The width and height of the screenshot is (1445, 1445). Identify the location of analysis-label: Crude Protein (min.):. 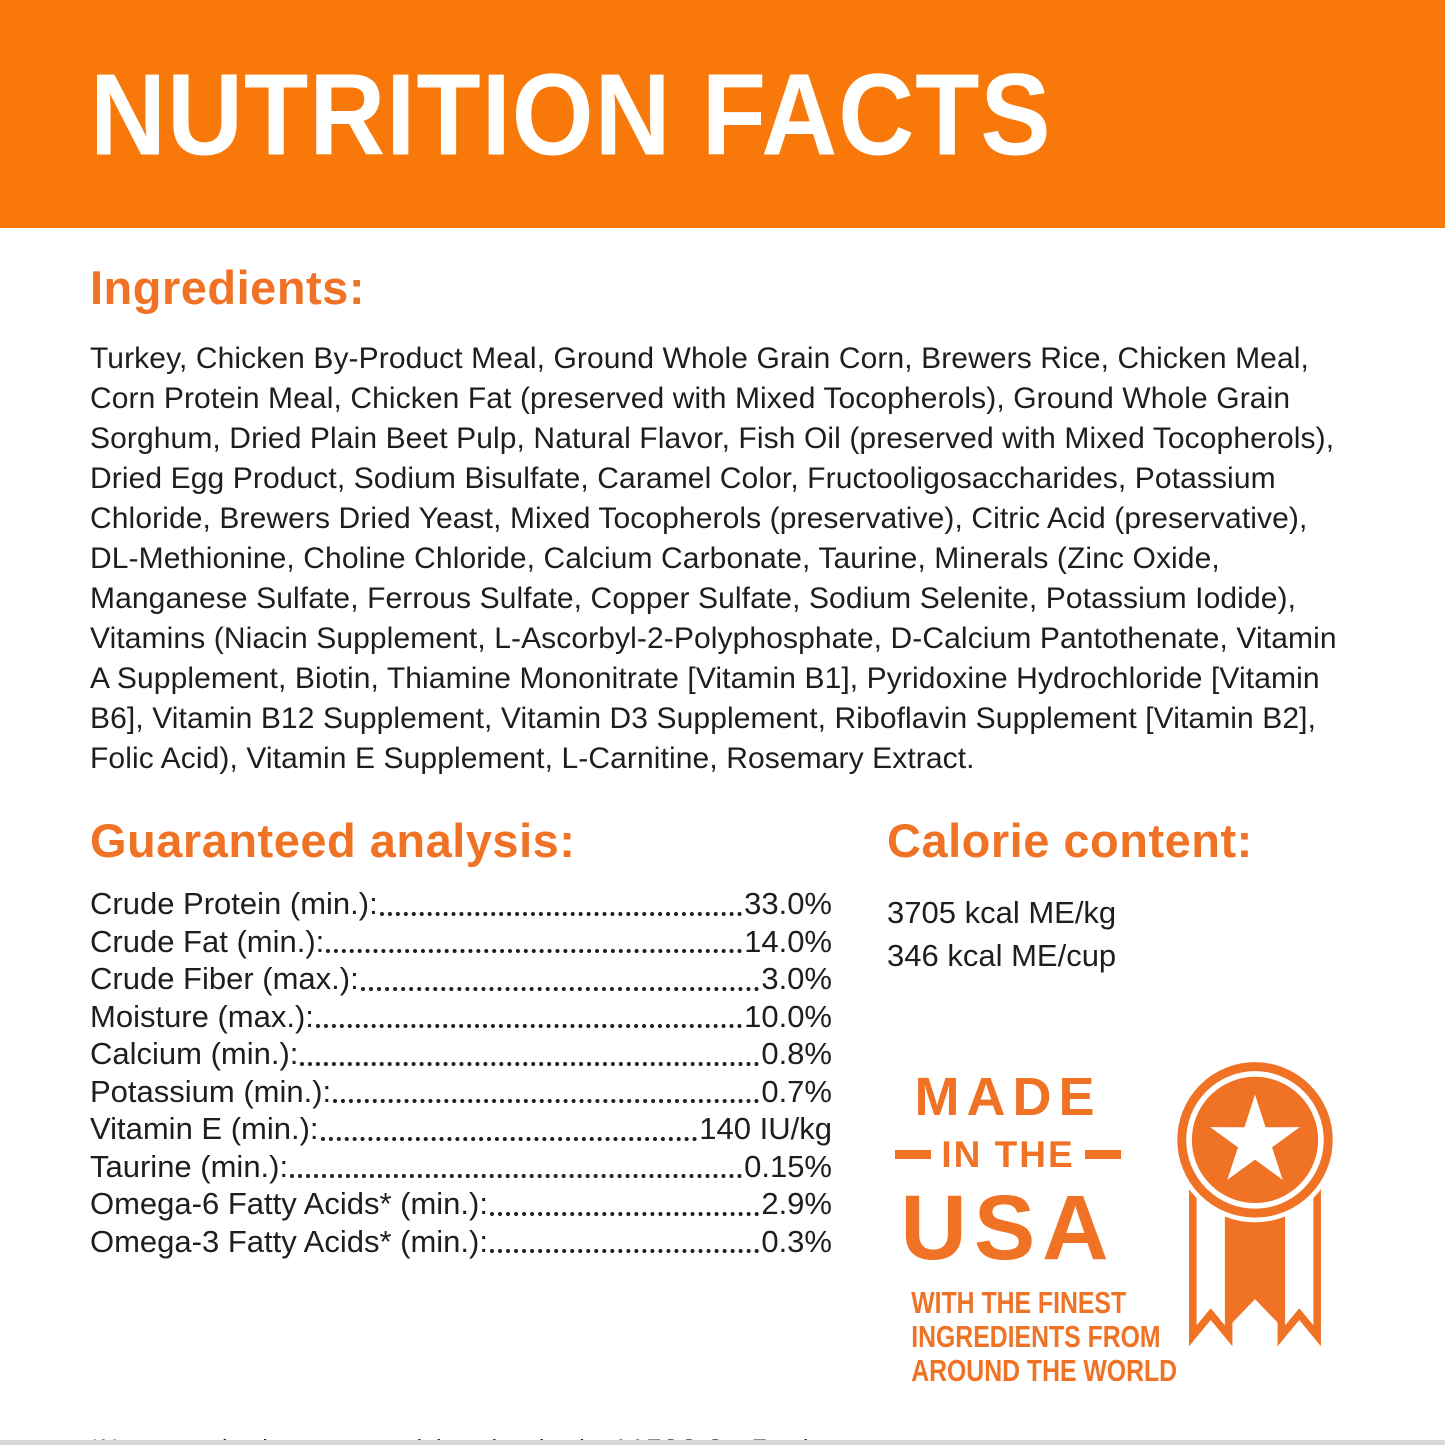
(234, 904).